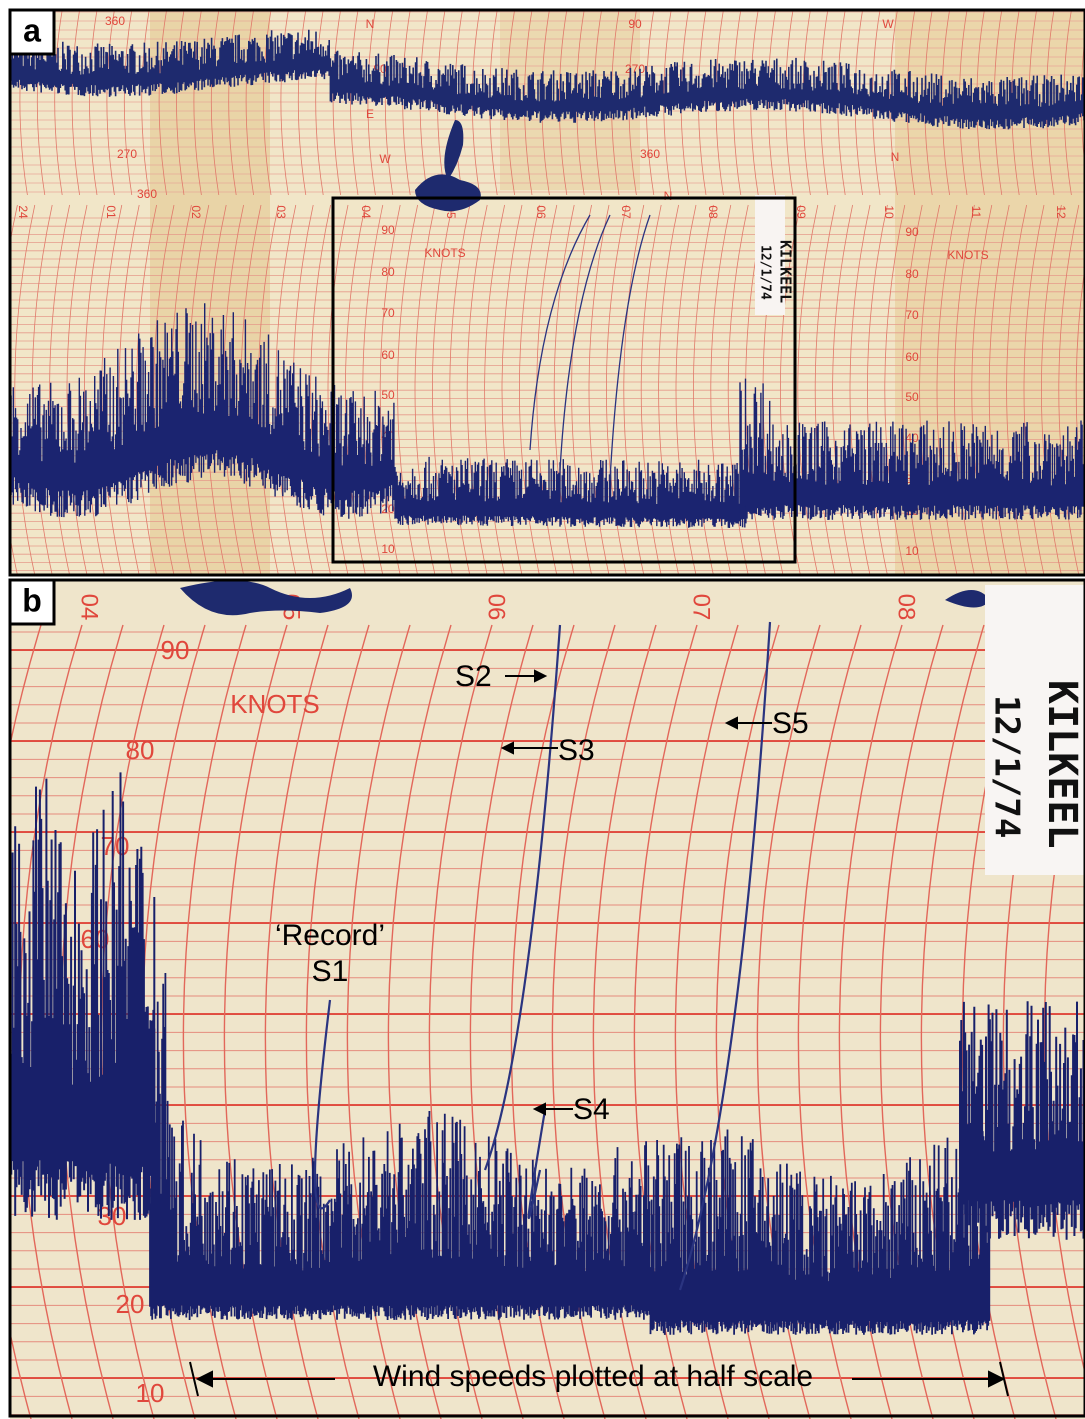 This screenshot has width=1085, height=1419. What do you see at coordinates (330, 971) in the screenshot?
I see `annotation: S1` at bounding box center [330, 971].